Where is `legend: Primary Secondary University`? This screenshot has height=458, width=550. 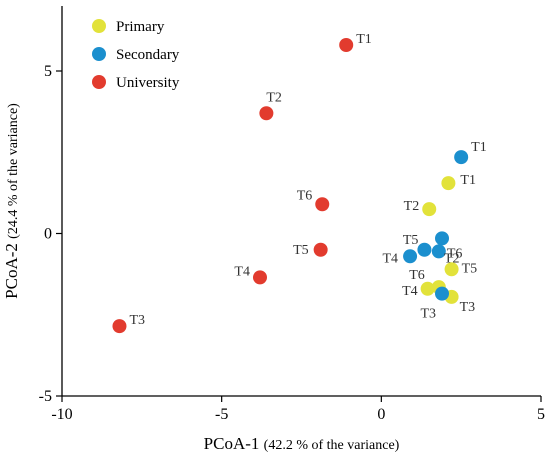 legend: Primary Secondary University is located at coordinates (136, 55).